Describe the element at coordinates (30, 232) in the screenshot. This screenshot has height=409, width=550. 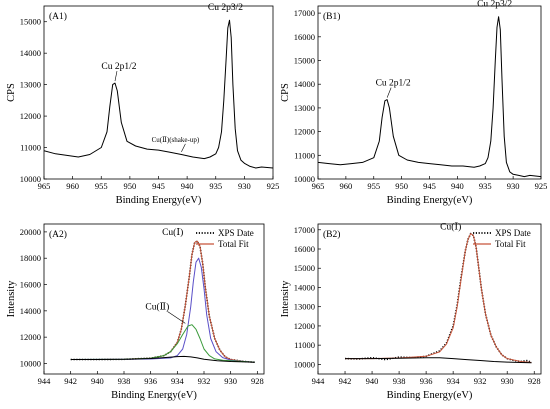
I see `y-tick-label: 20000` at that location.